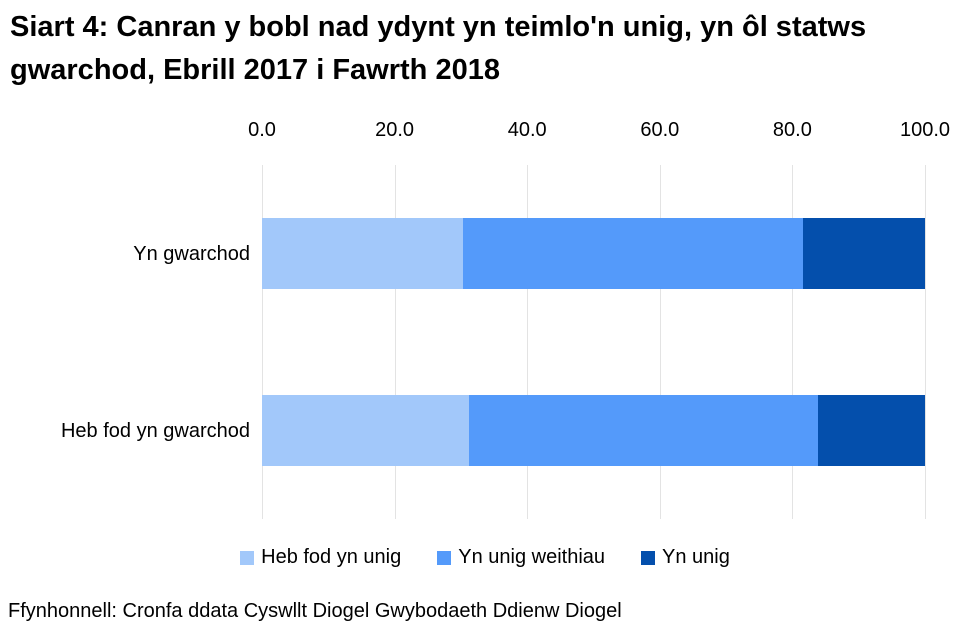 The height and width of the screenshot is (641, 970). Describe the element at coordinates (395, 130) in the screenshot. I see `x-axis-tick-label: 20.0` at that location.